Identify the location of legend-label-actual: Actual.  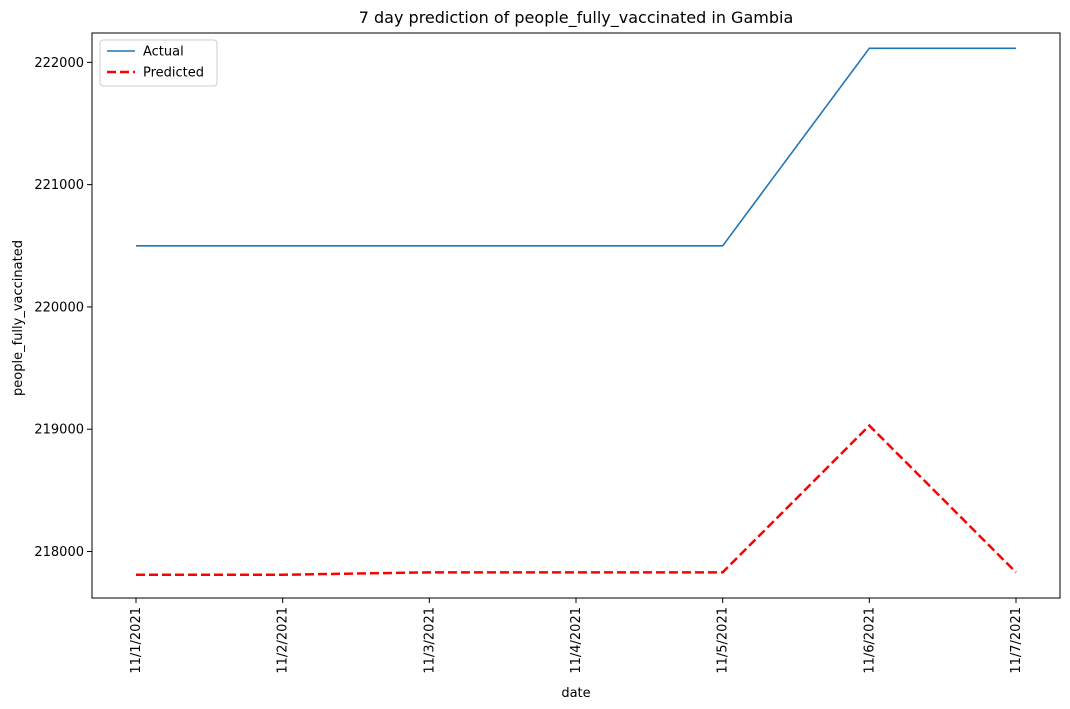
(163, 52).